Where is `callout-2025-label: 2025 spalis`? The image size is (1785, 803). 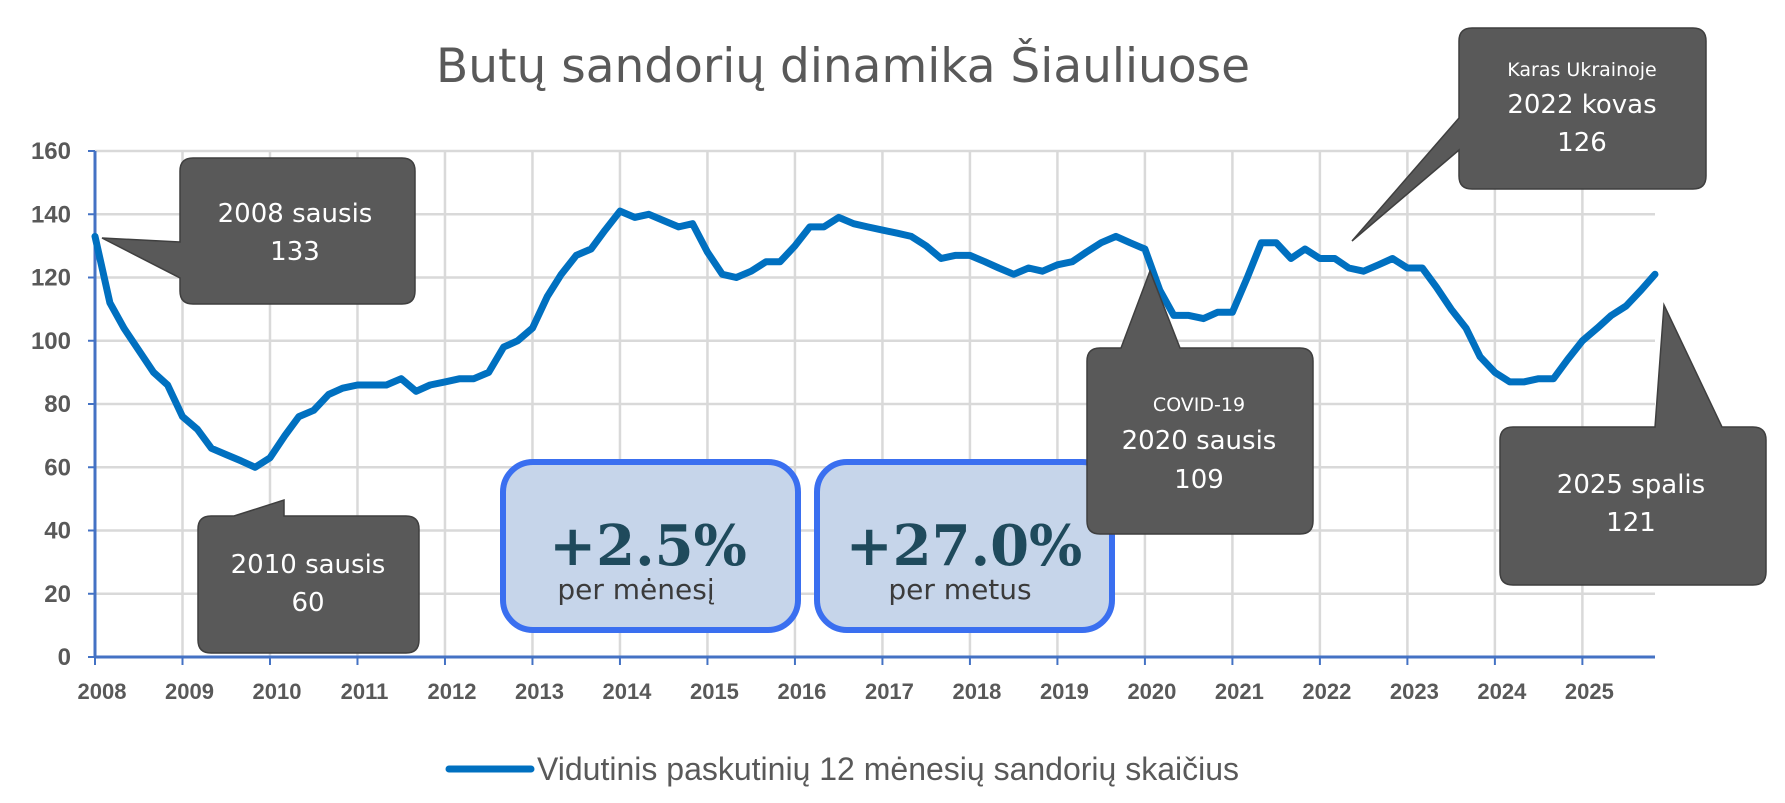
callout-2025-label: 2025 spalis is located at coordinates (1631, 485).